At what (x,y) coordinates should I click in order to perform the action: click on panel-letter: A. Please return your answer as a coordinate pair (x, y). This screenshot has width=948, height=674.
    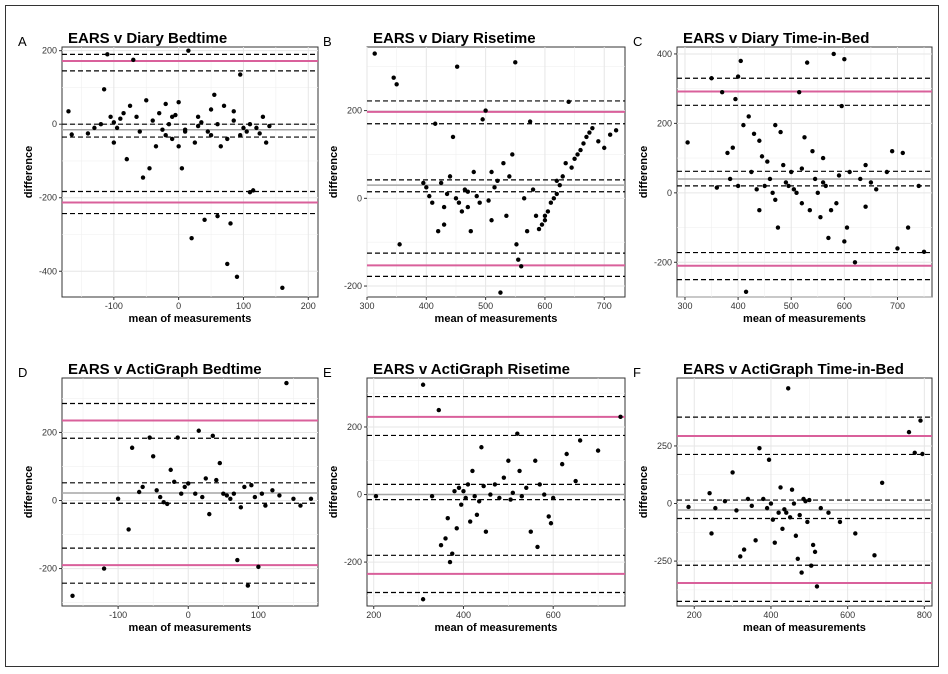
    Looking at the image, I should click on (22, 41).